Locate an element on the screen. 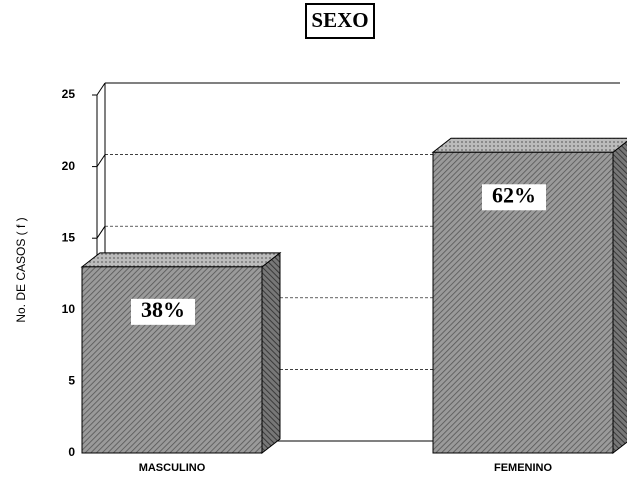 The width and height of the screenshot is (627, 482). y-tick-label: 10 is located at coordinates (69, 309).